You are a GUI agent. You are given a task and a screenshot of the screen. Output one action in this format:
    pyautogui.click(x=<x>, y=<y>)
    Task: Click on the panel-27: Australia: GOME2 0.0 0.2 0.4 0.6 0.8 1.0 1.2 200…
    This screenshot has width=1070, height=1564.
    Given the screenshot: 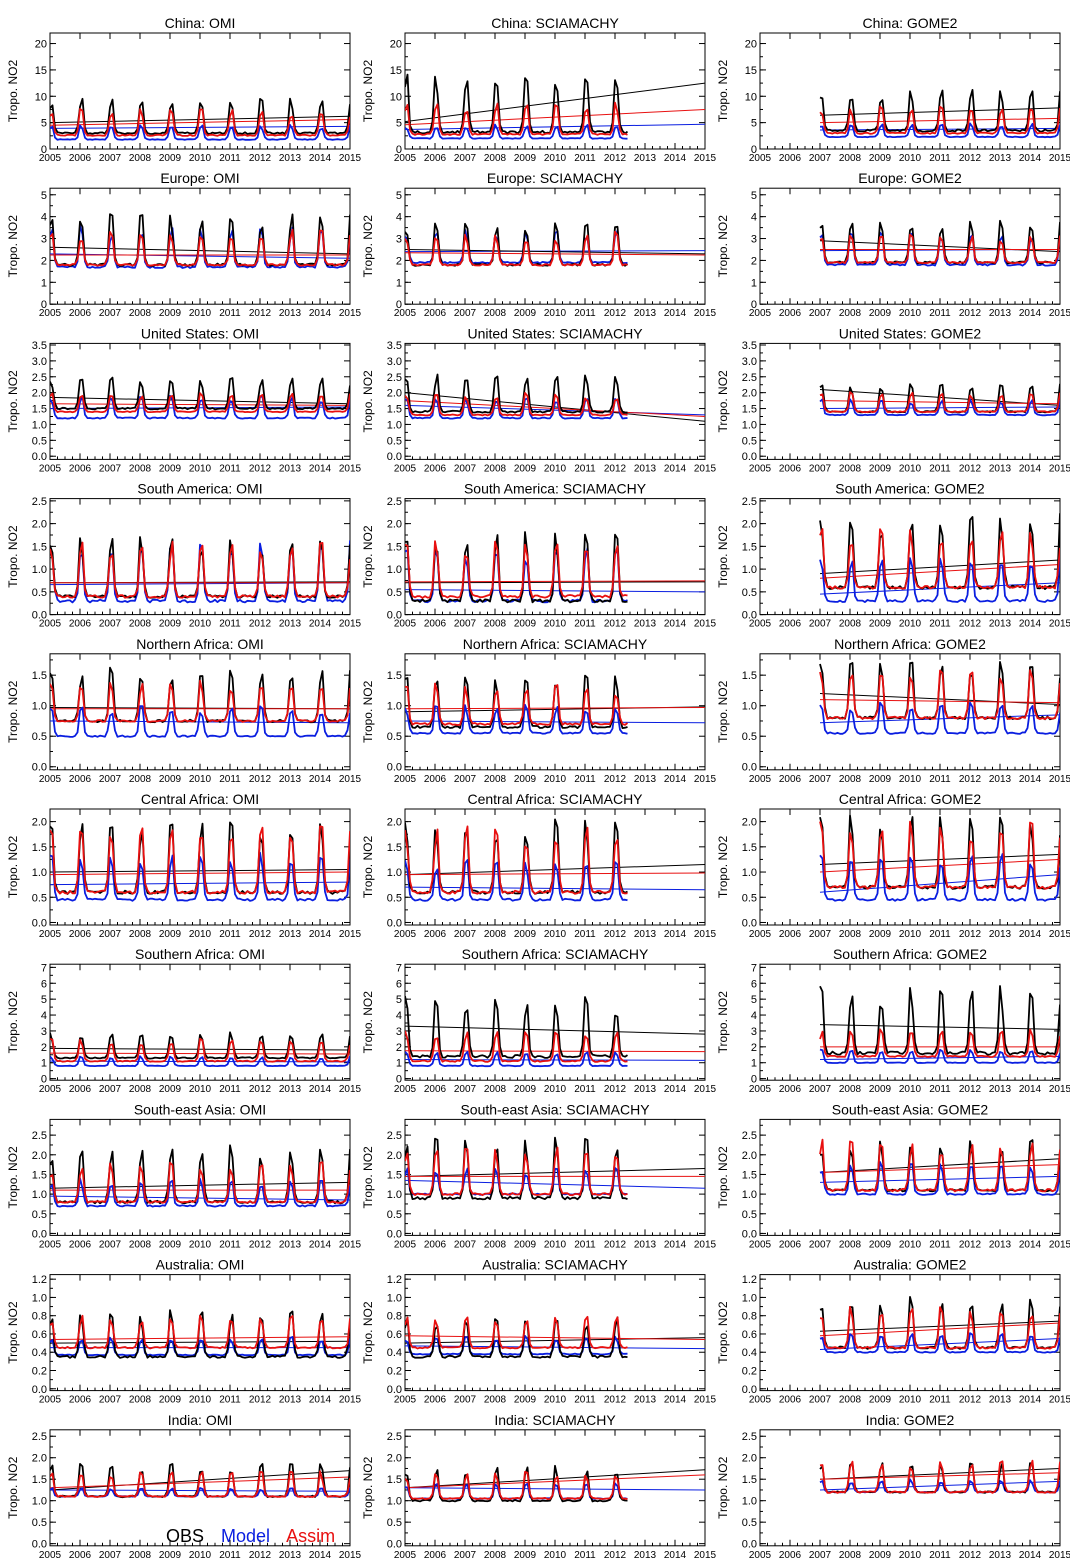 What is the action you would take?
    pyautogui.click(x=893, y=1331)
    